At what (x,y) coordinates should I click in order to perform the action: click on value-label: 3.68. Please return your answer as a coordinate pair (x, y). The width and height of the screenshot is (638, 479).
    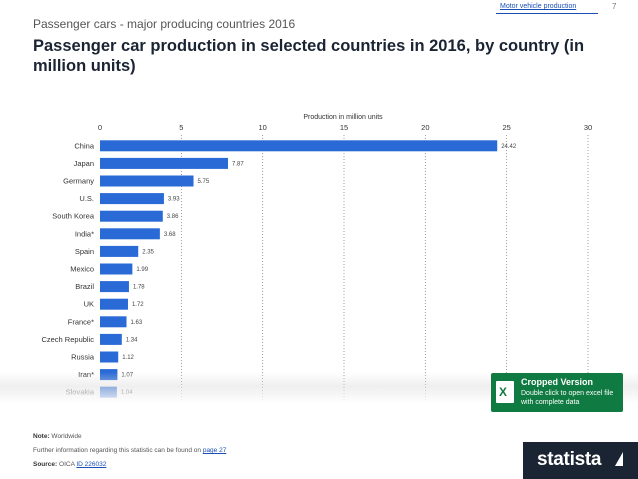
    Looking at the image, I should click on (170, 235).